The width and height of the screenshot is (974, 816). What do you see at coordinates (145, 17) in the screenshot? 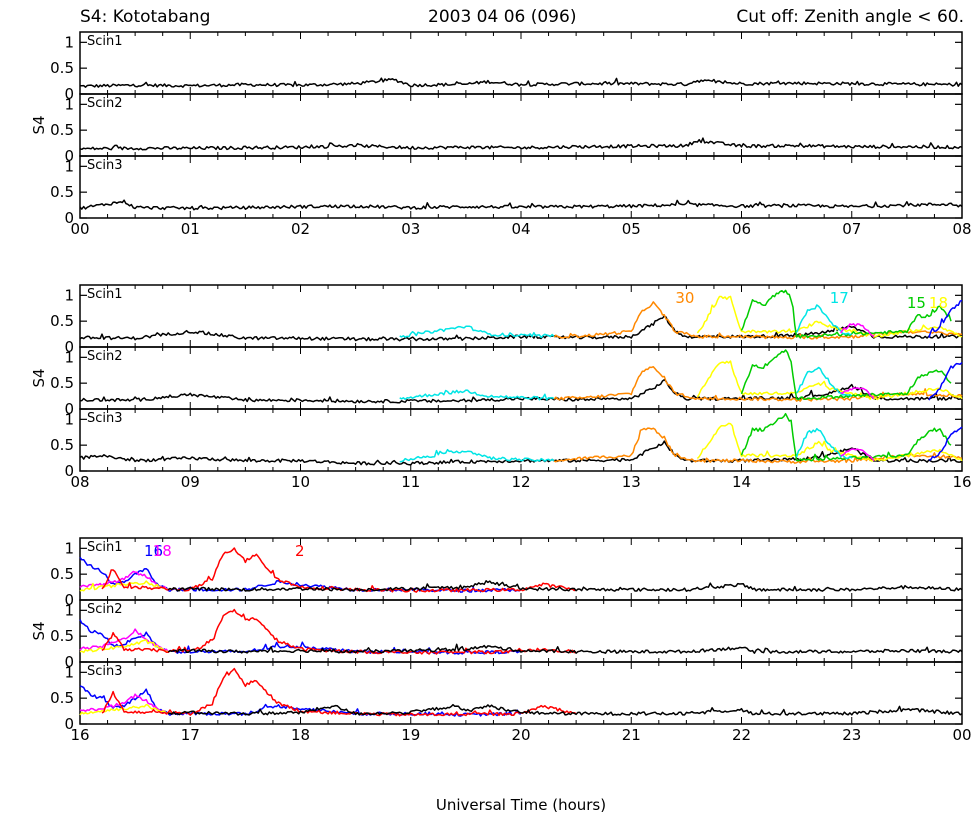
I see `header-station: S4: Kototabang` at bounding box center [145, 17].